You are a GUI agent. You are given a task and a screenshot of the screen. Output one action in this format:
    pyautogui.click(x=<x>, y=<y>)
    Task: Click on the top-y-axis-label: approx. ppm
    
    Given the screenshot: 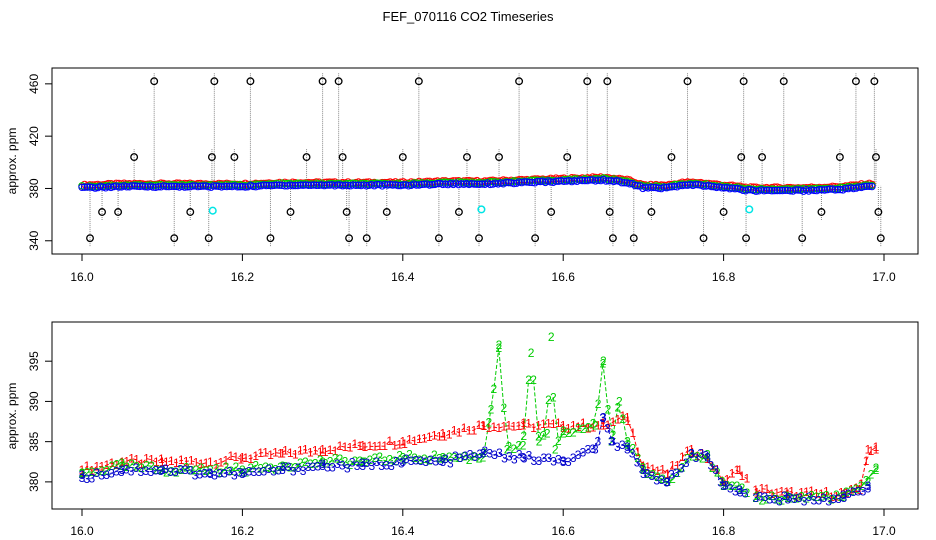 What is the action you would take?
    pyautogui.click(x=12, y=161)
    